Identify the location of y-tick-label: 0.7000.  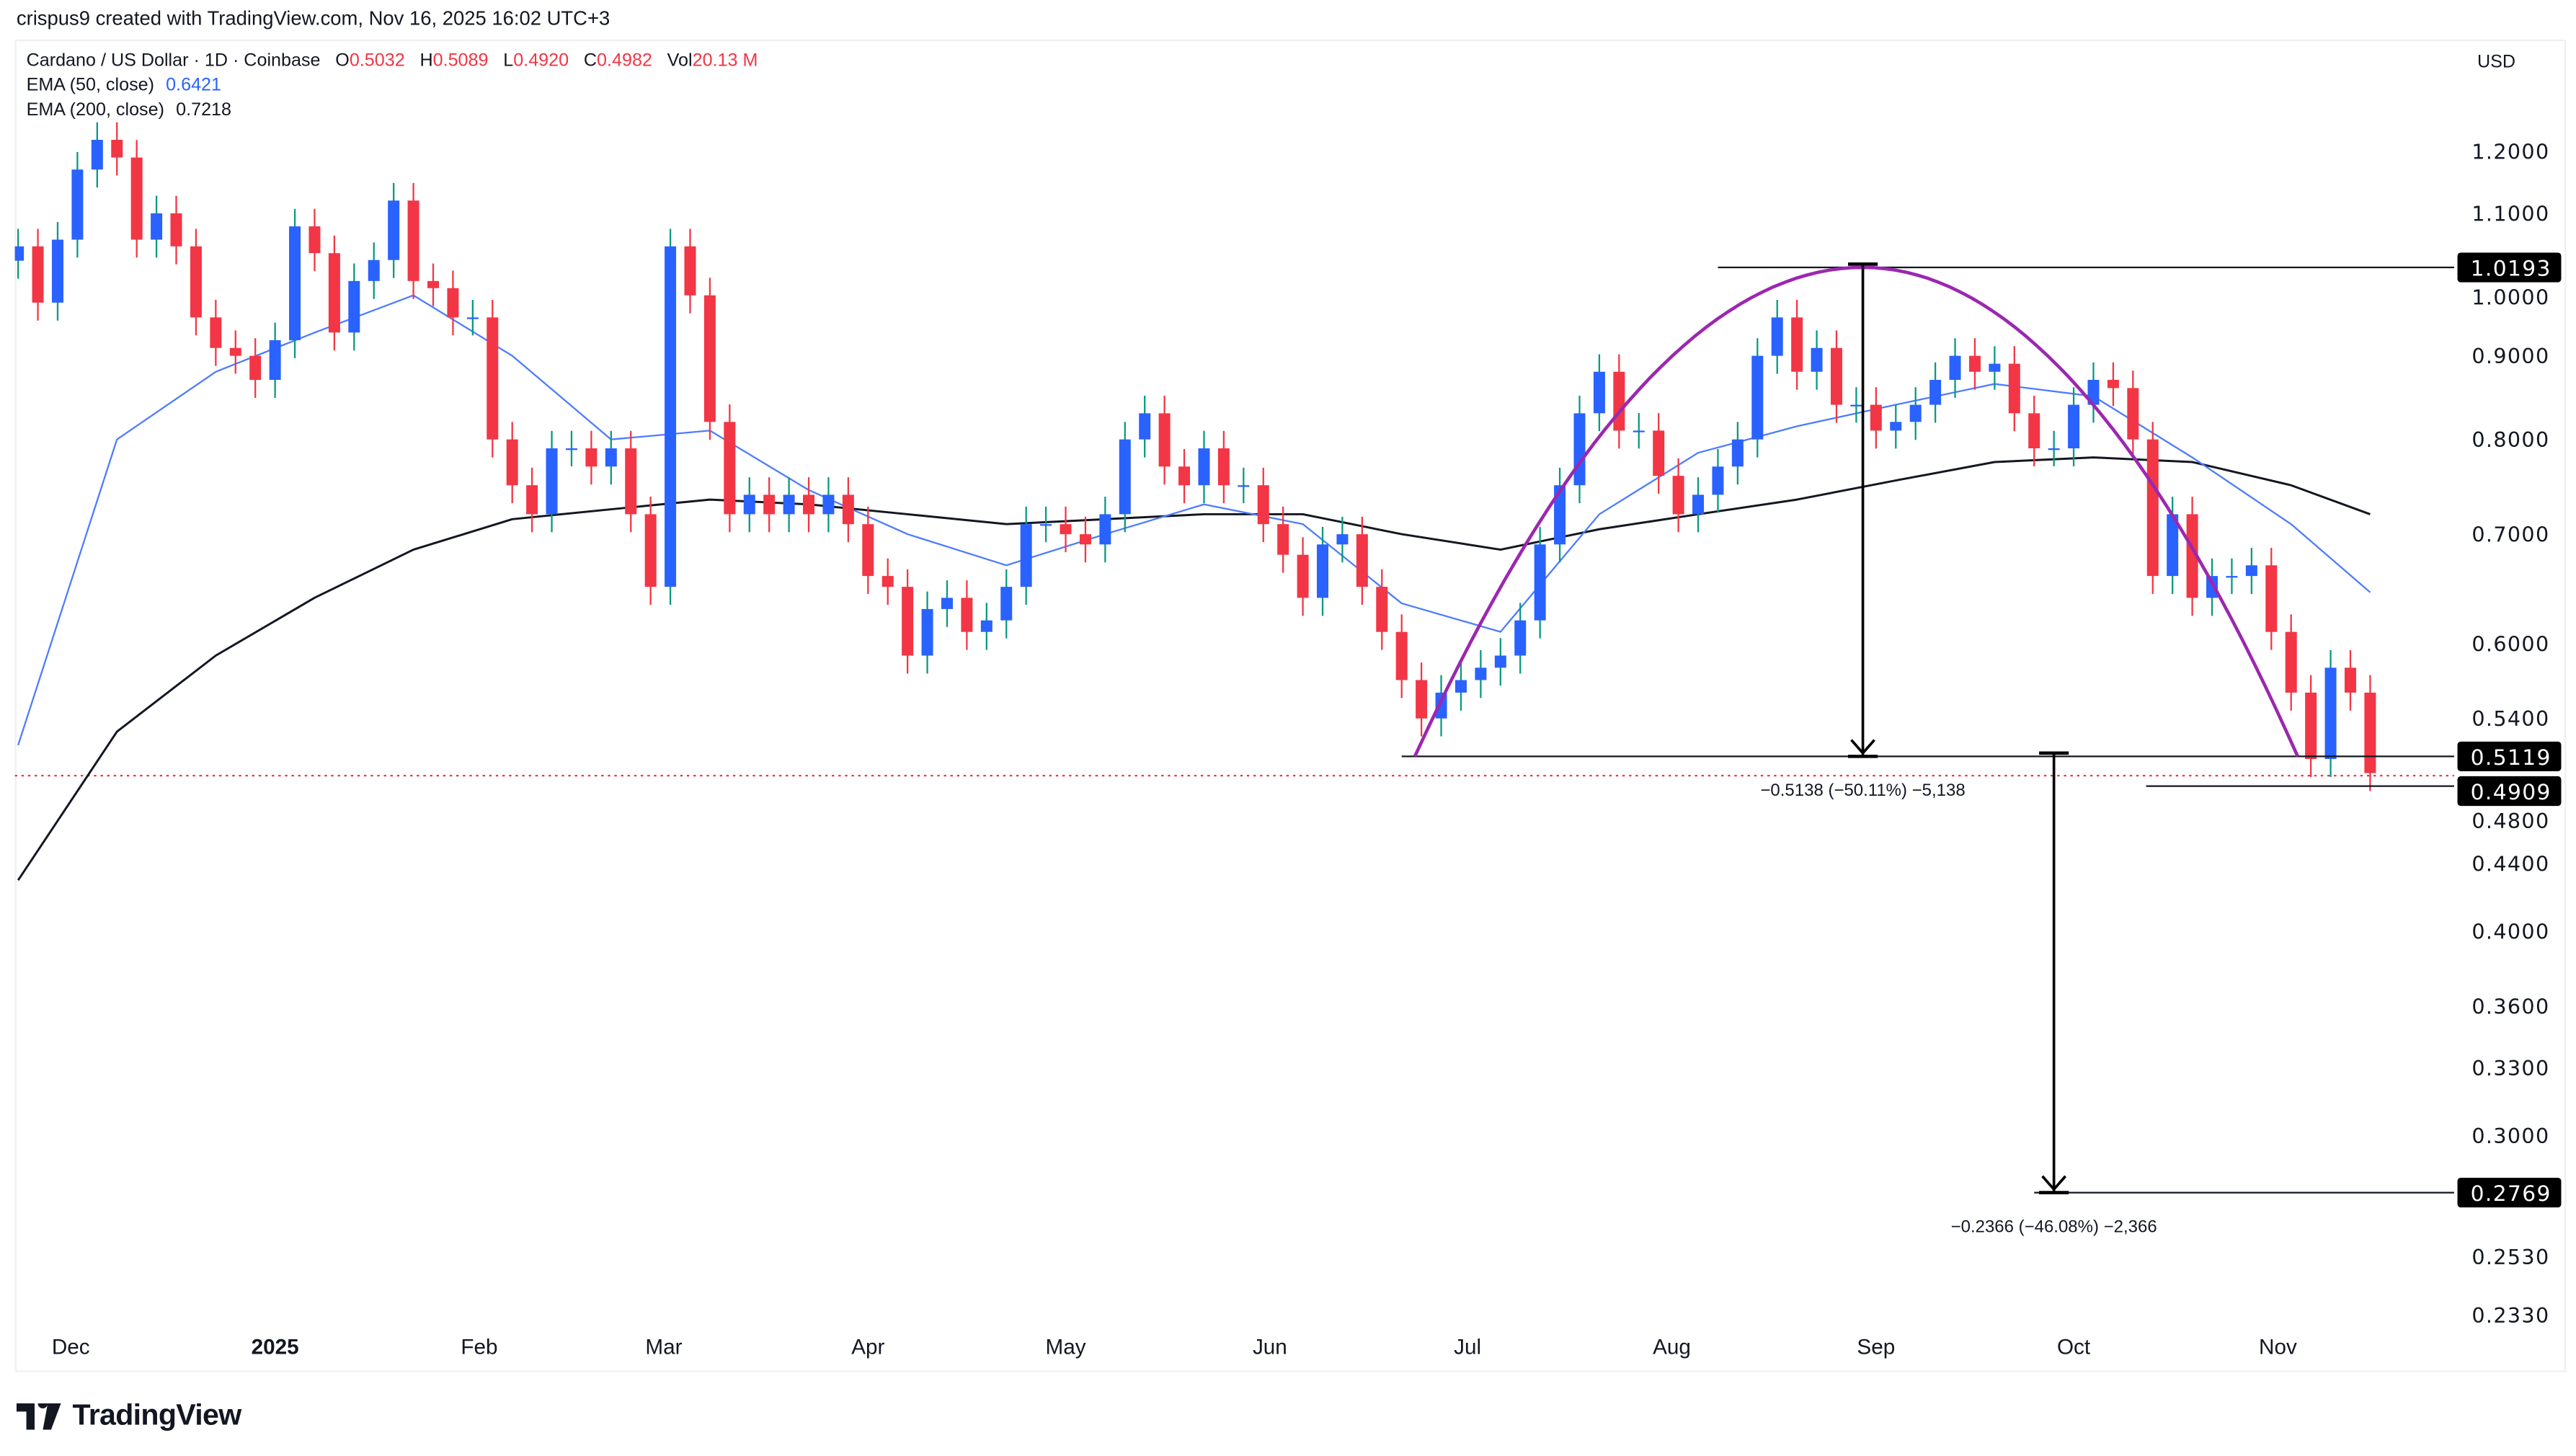
(2510, 534).